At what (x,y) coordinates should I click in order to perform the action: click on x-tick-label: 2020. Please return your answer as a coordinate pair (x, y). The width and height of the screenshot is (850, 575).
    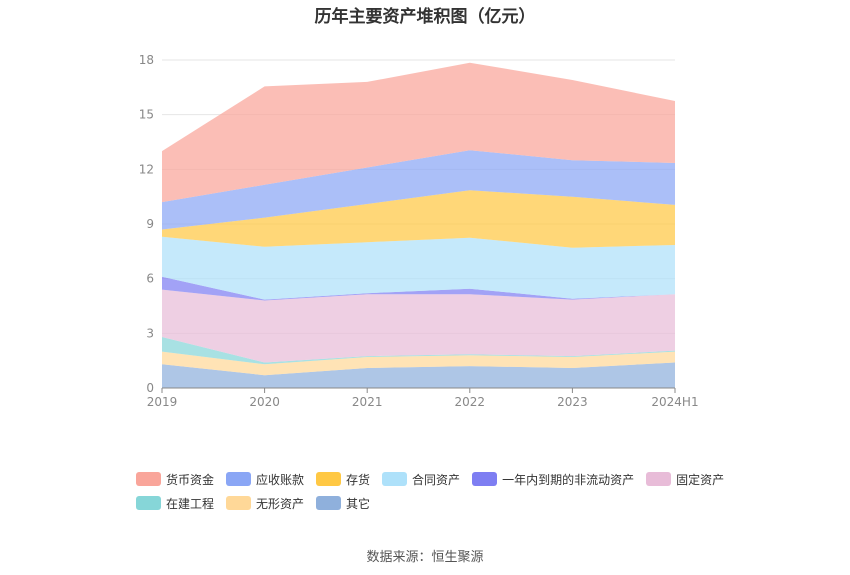
    Looking at the image, I should click on (264, 402).